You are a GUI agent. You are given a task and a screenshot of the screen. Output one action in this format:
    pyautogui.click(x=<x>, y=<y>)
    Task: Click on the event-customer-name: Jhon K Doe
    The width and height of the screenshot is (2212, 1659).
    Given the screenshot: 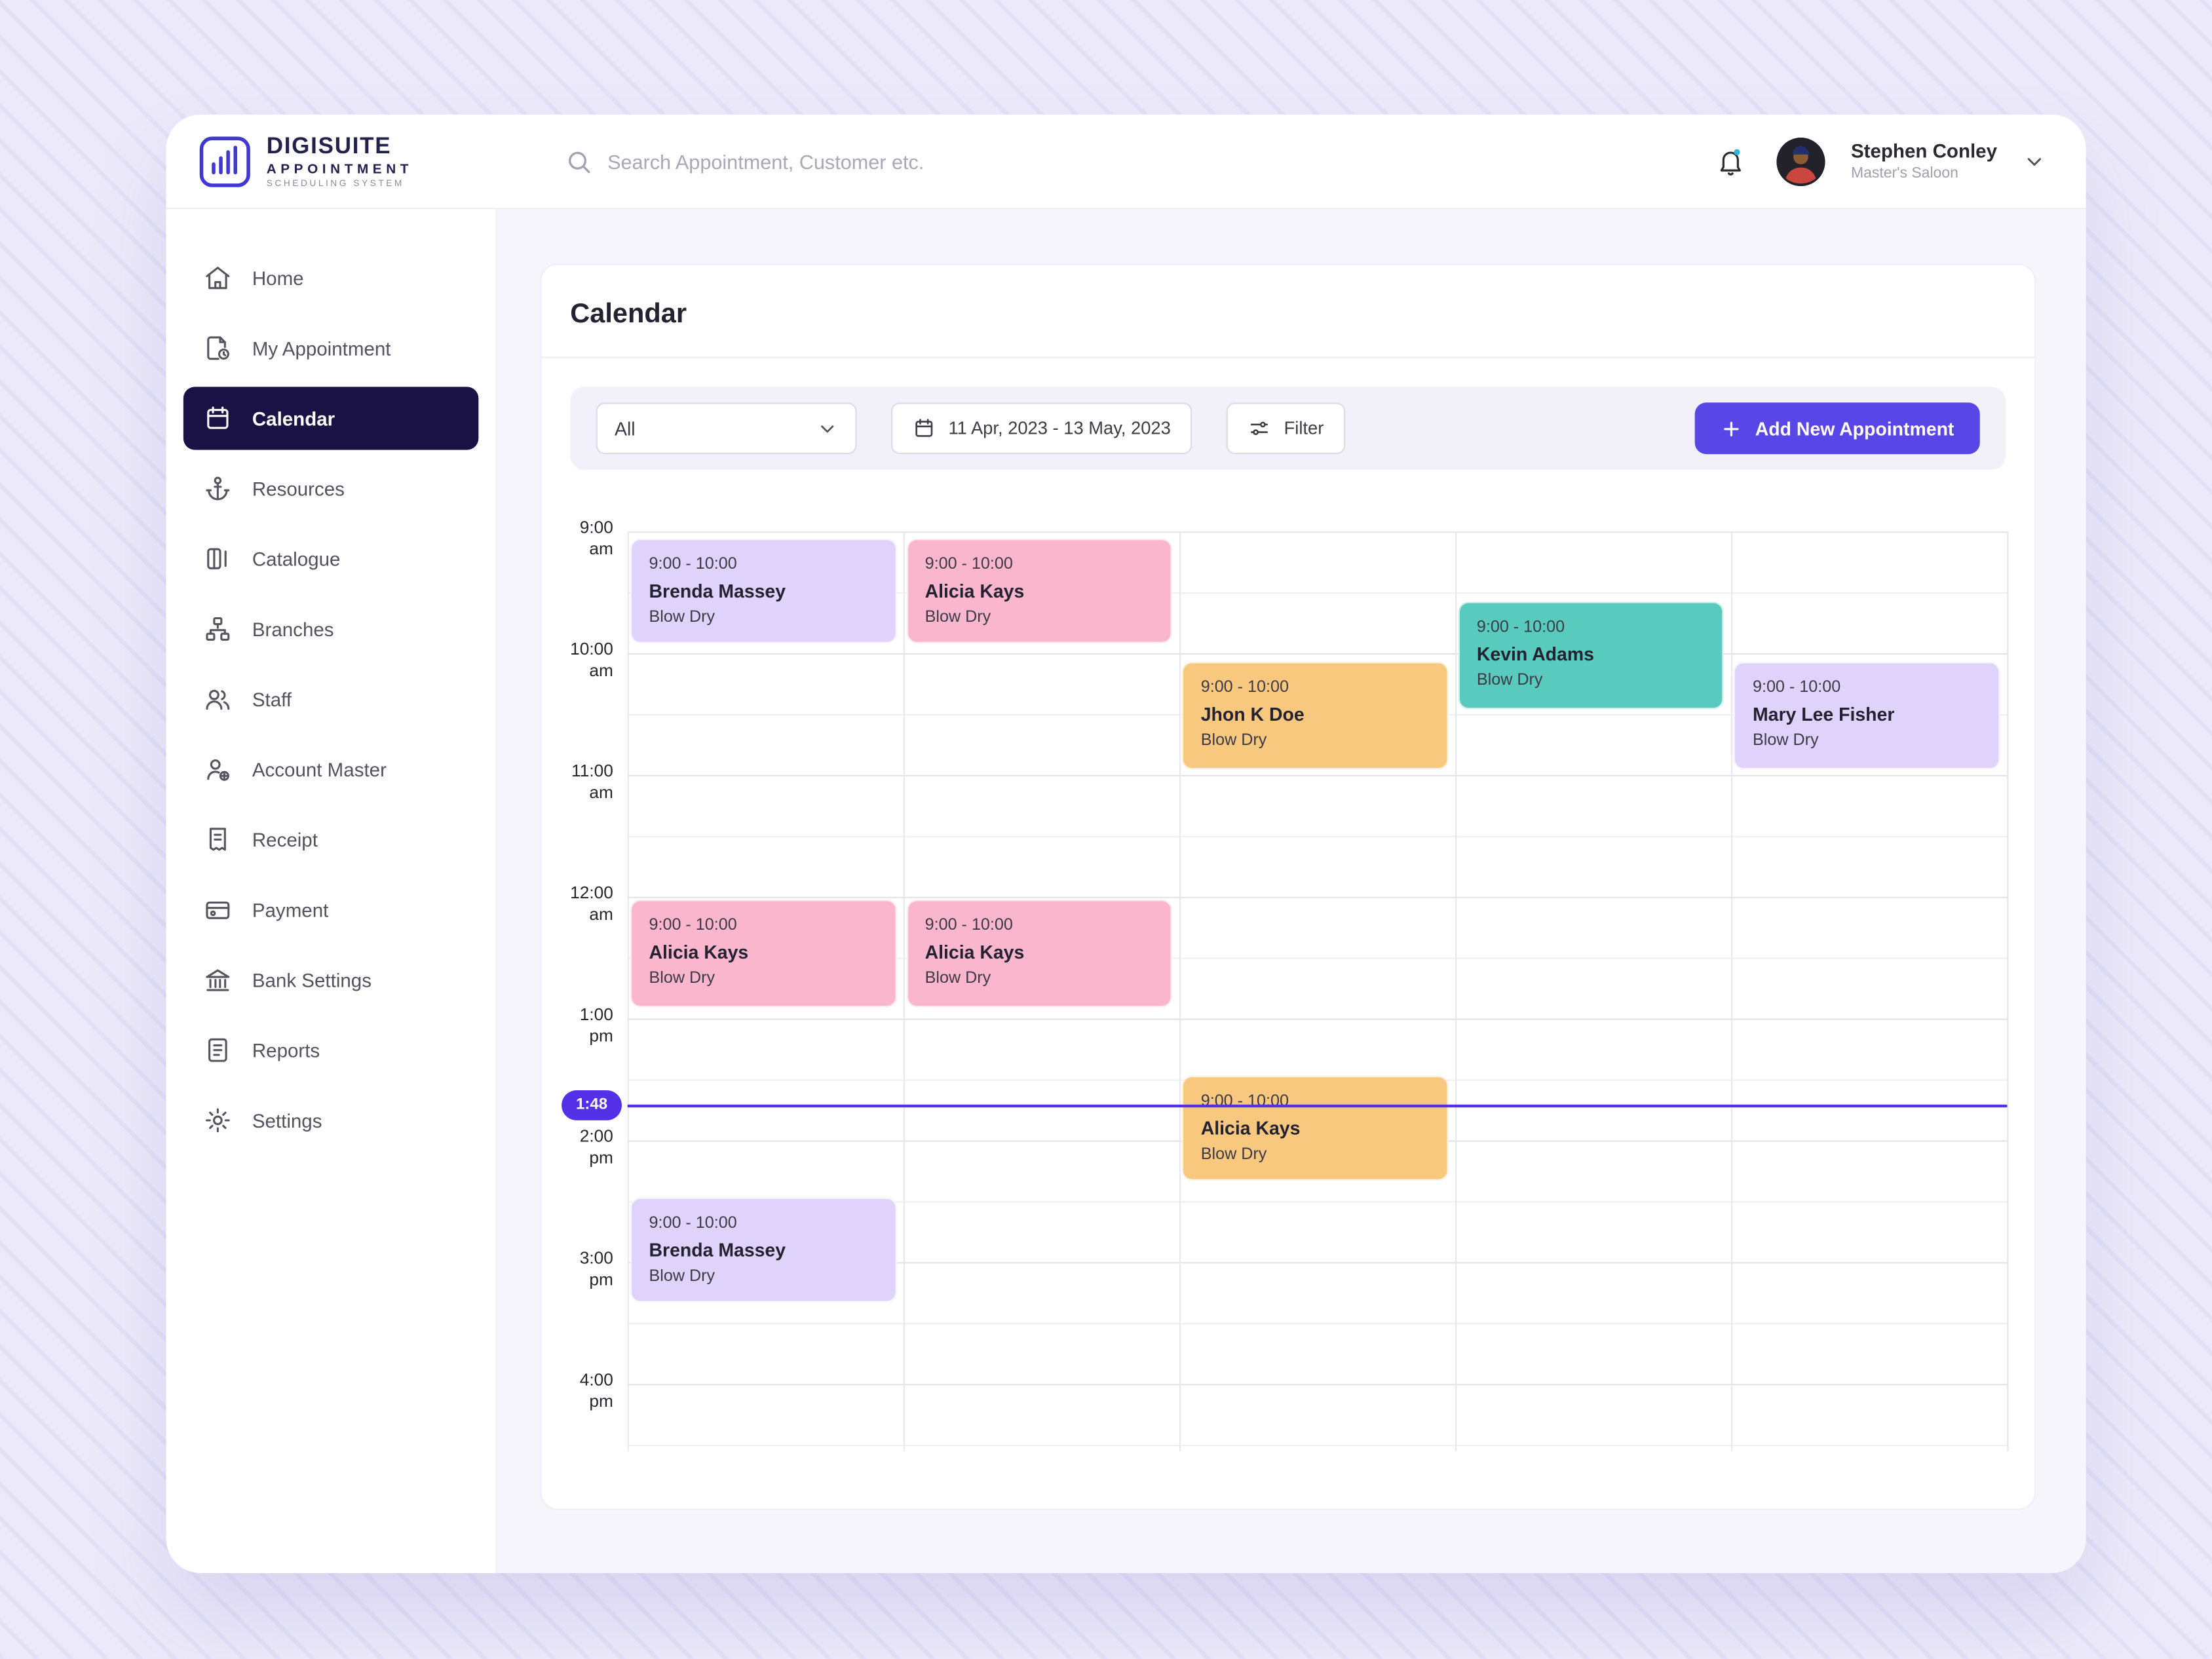 What is the action you would take?
    pyautogui.click(x=1252, y=714)
    